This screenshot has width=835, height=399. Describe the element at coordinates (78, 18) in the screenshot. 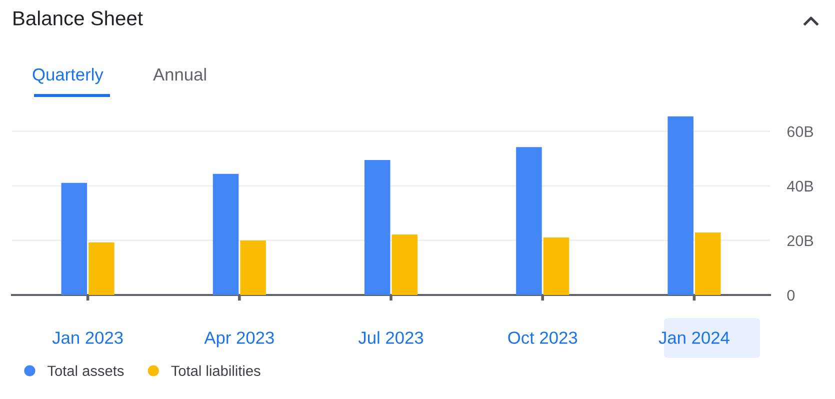

I see `chart-title: Balance Sheet` at that location.